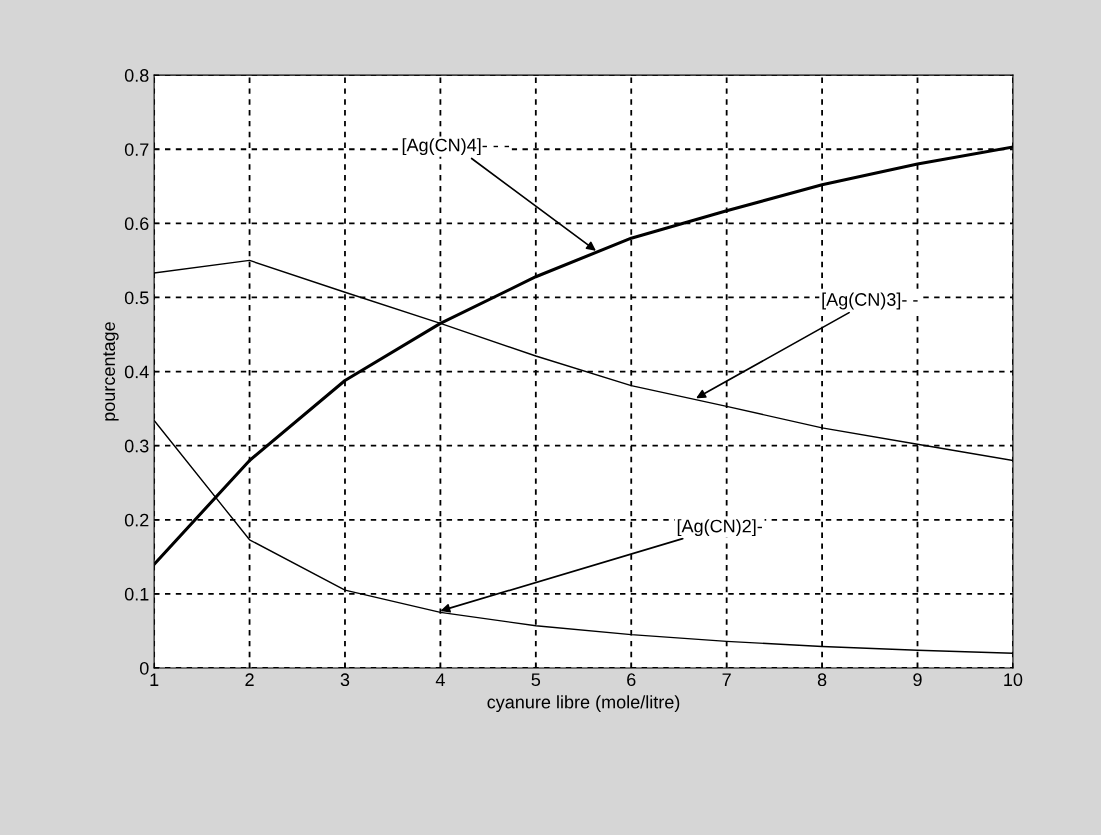  Describe the element at coordinates (136, 446) in the screenshot. I see `y-tick-label: 0.3` at that location.